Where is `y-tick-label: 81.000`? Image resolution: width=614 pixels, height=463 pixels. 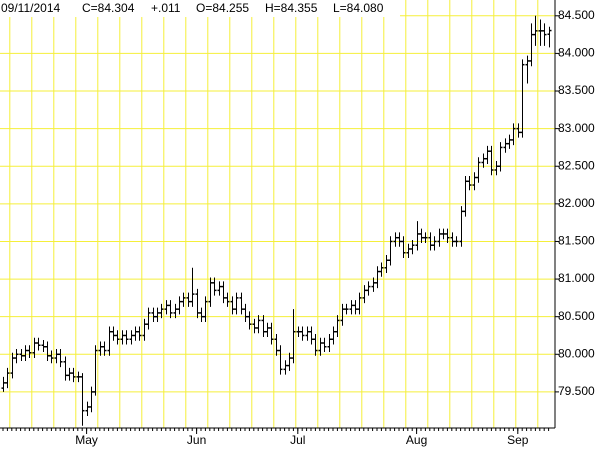 y-tick-label: 81.000 is located at coordinates (576, 278).